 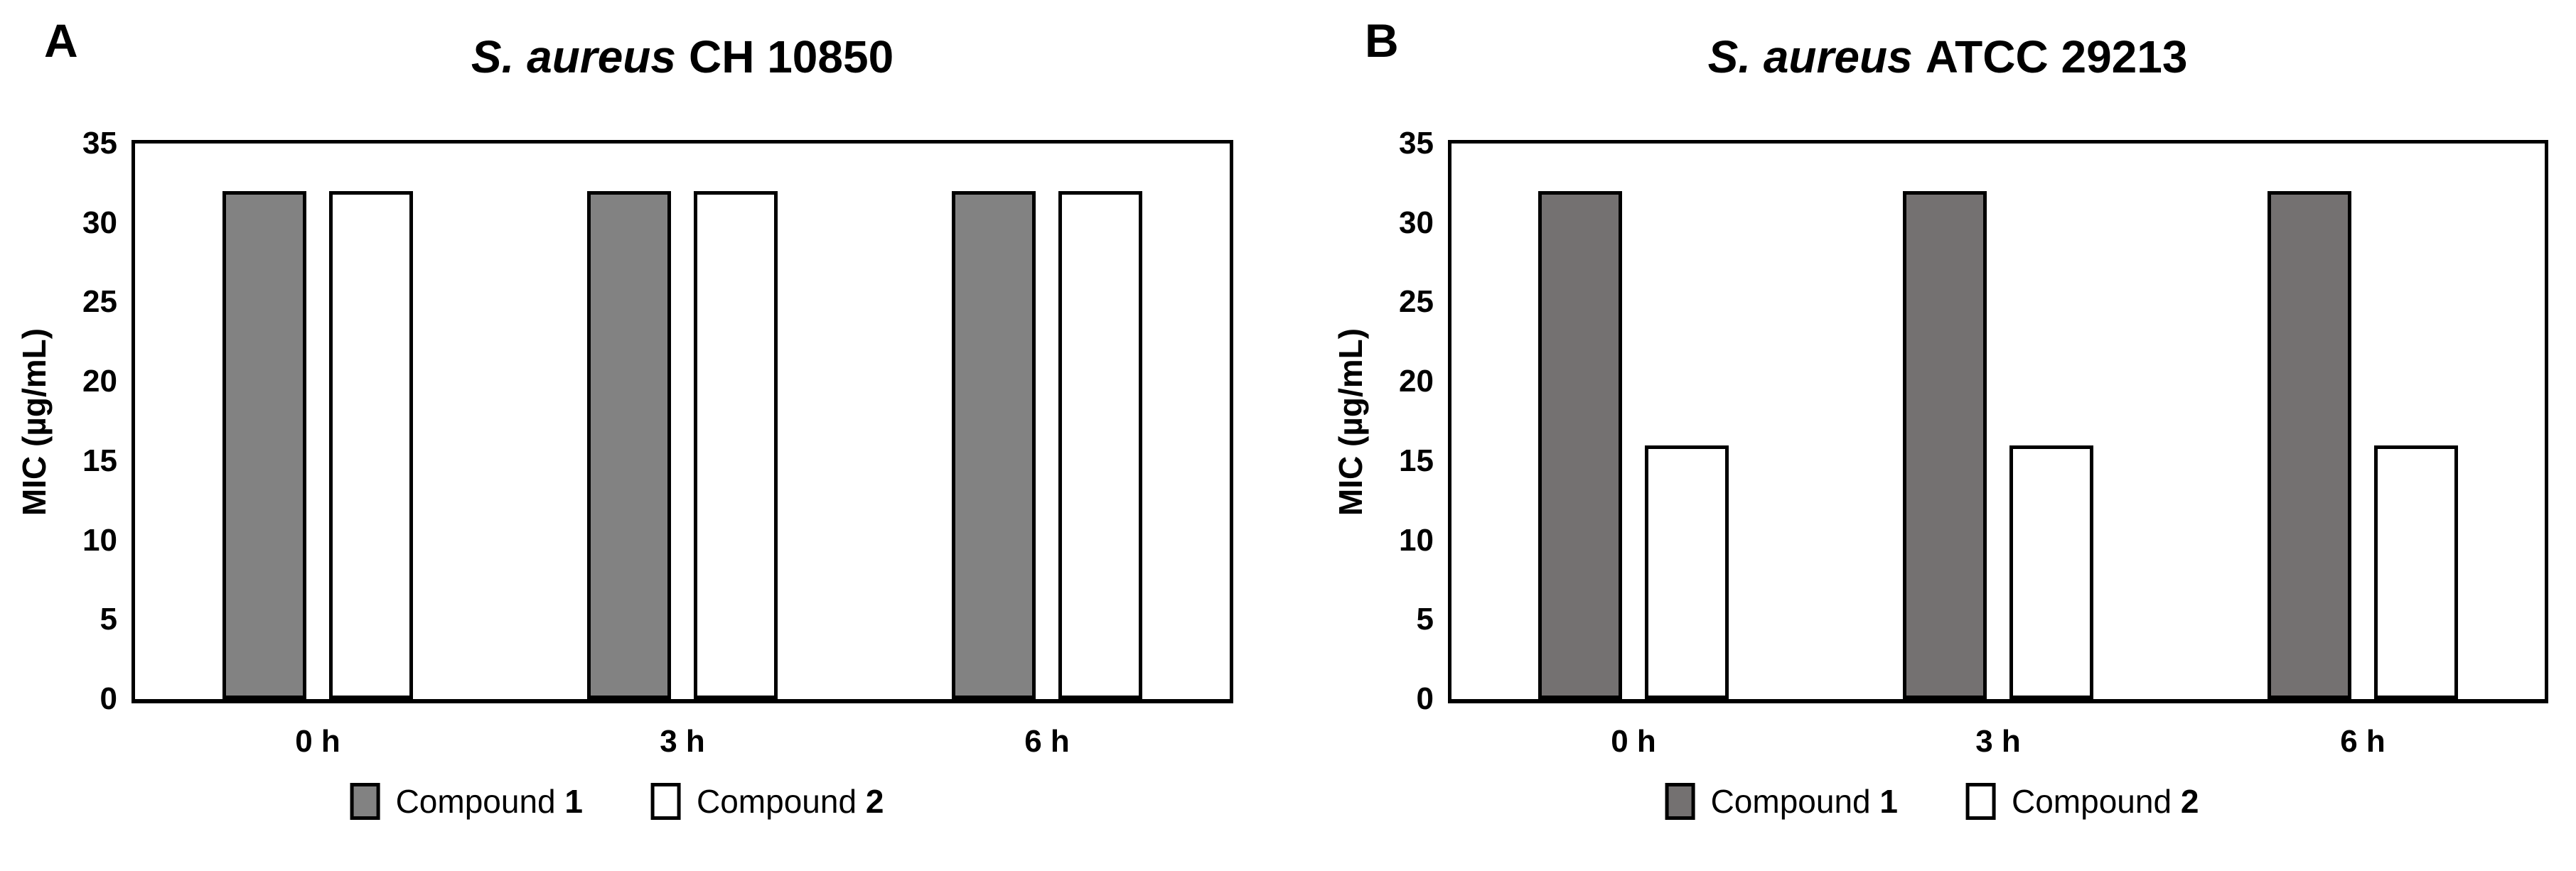 I want to click on chart-title-strain: ATCC 29213, so click(x=2056, y=56).